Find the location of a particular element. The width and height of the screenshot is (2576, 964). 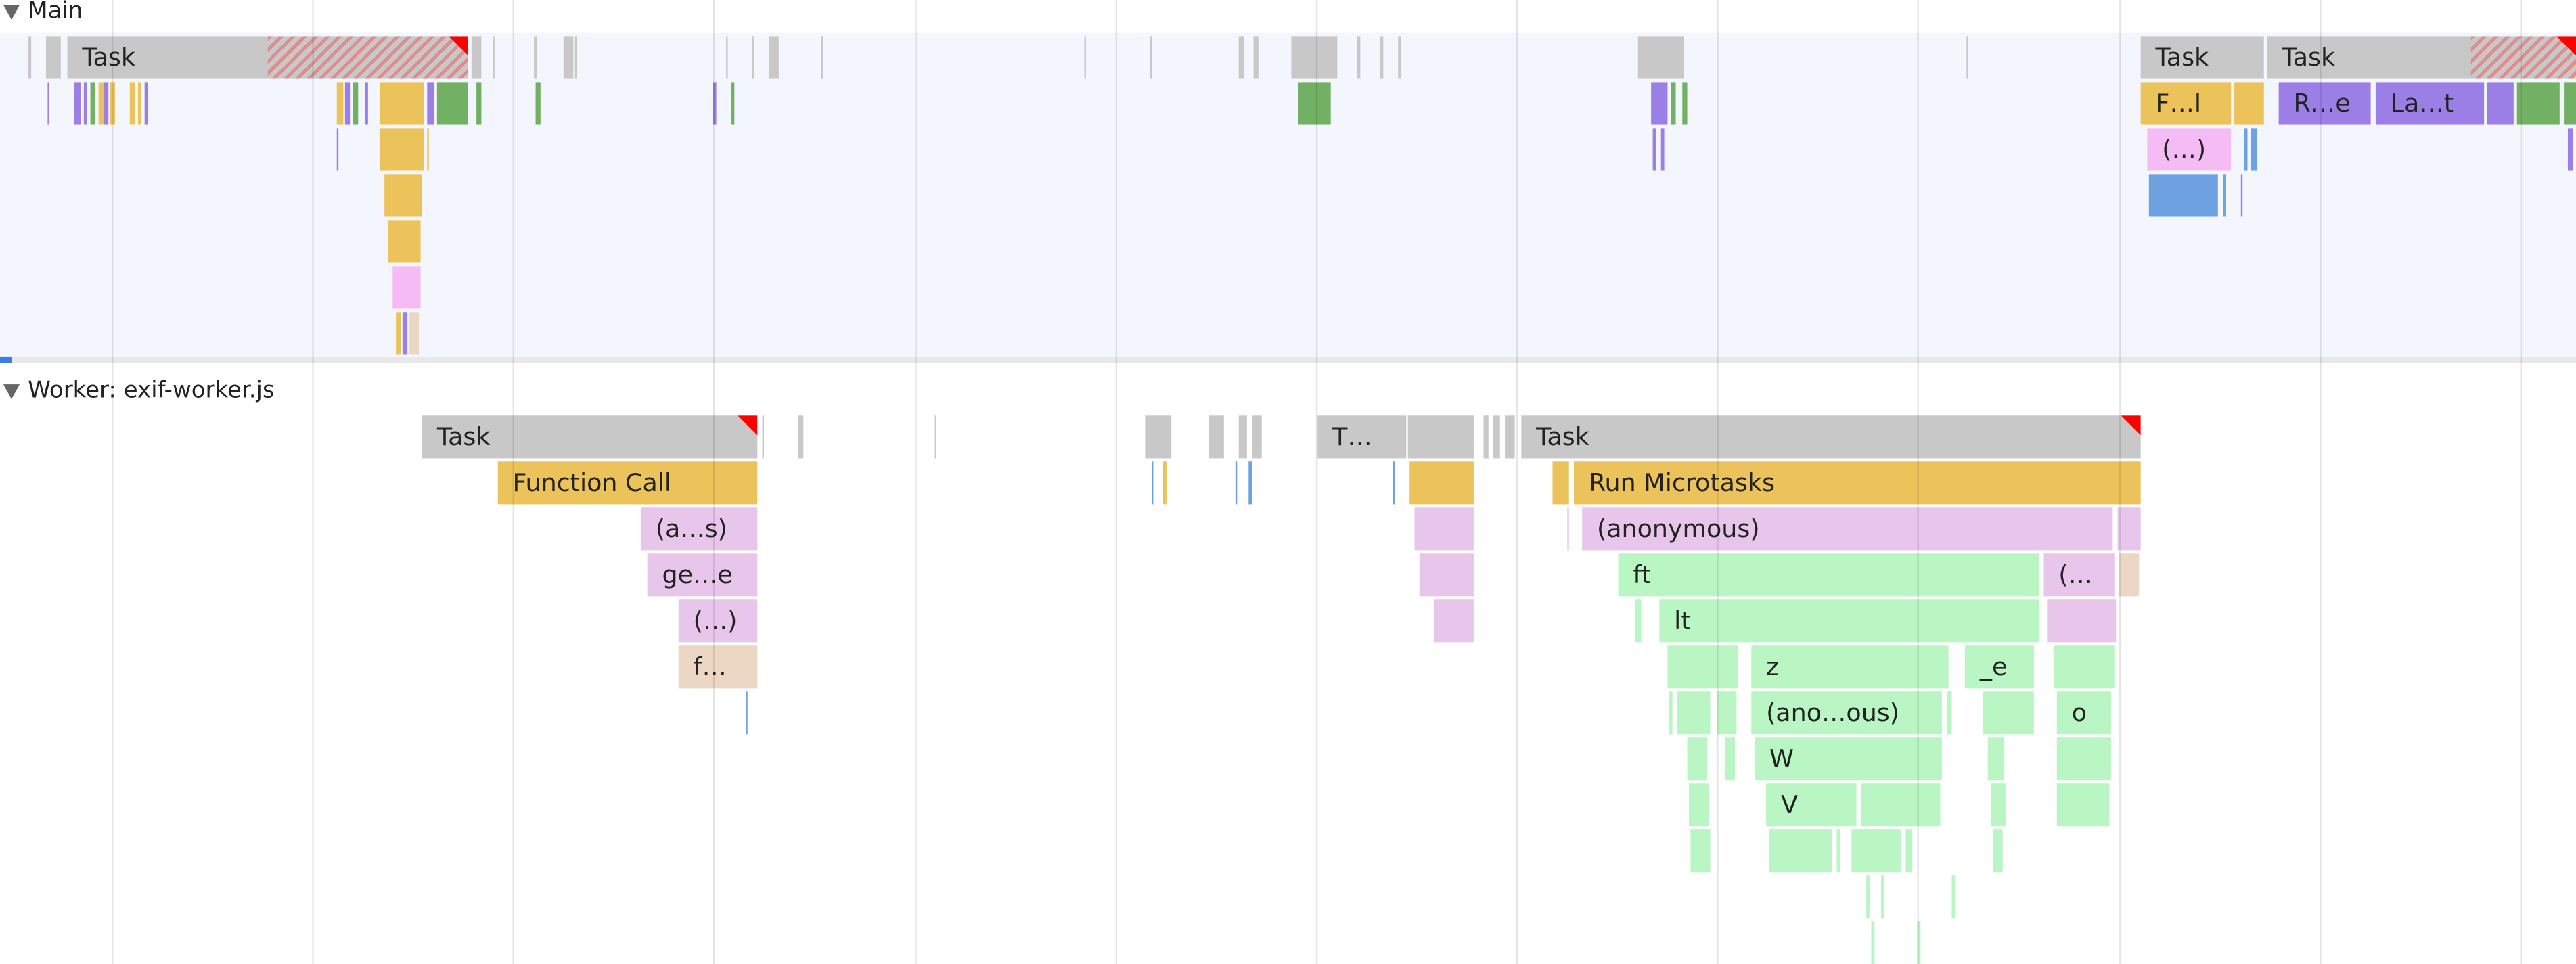

green_light-flame-block: o is located at coordinates (2083, 713).